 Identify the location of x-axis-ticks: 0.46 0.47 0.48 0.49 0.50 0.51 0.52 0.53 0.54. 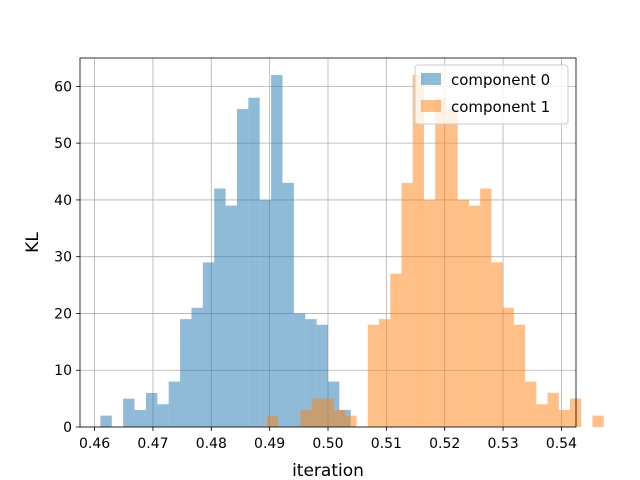
(328, 439).